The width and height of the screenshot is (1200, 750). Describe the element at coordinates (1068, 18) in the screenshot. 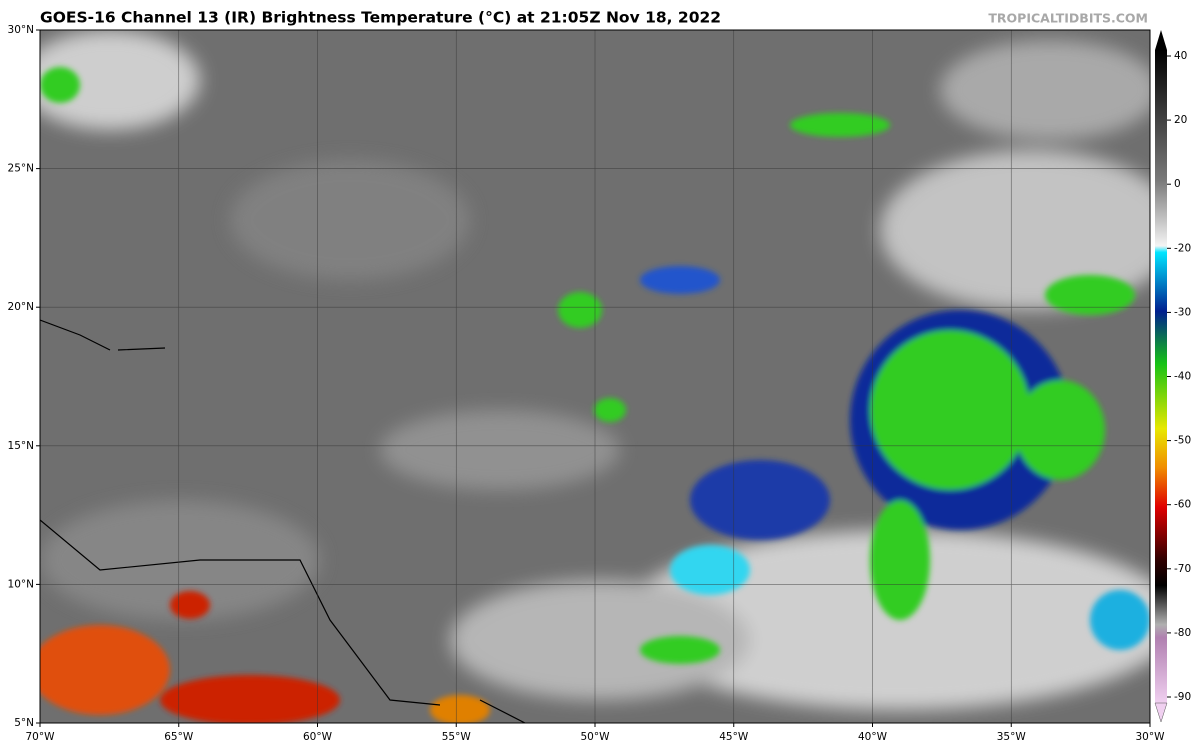

I see `watermark: TROPICALTIDBITS.COM` at that location.